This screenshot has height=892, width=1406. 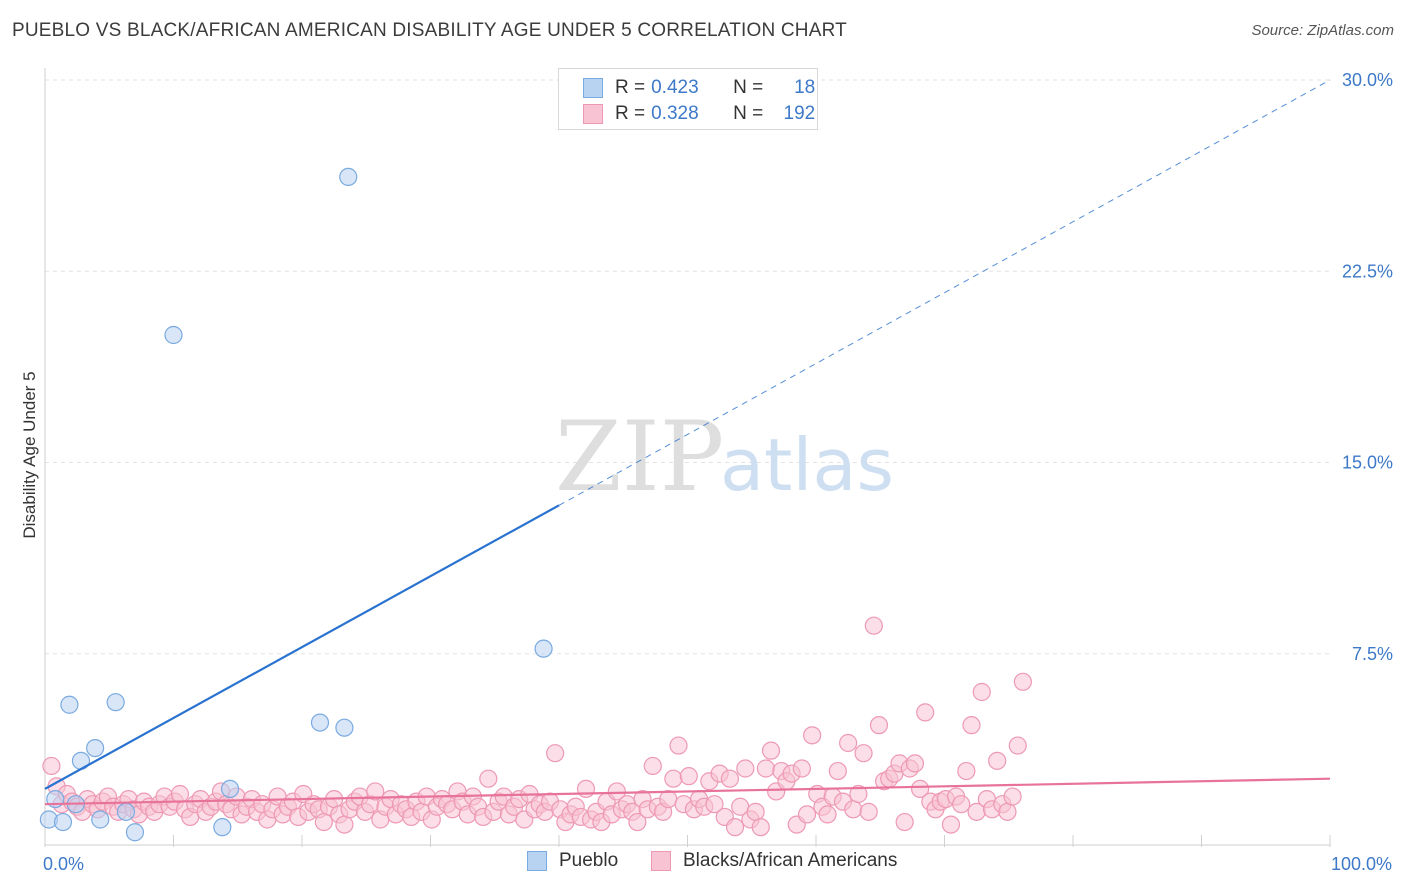 I want to click on y-tick-label: 22.5%, so click(x=1367, y=271).